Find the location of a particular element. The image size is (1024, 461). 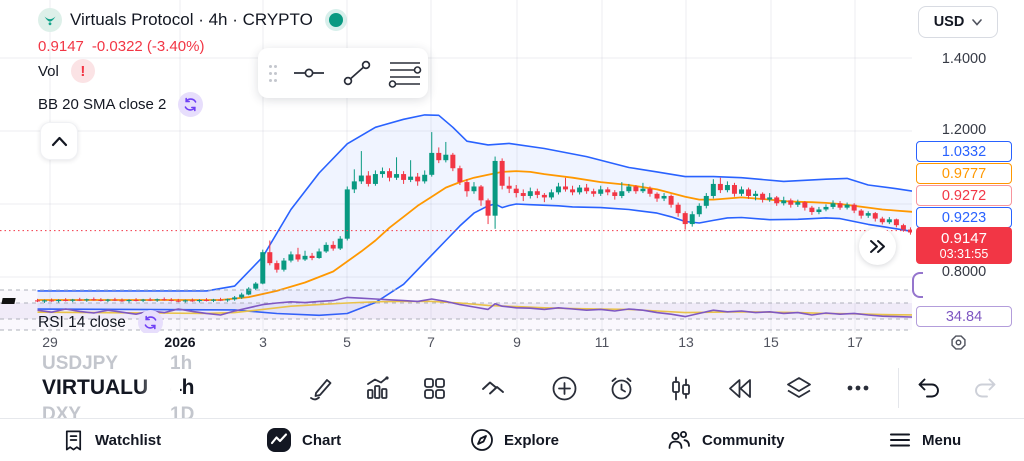

layouts-button is located at coordinates (434, 388).